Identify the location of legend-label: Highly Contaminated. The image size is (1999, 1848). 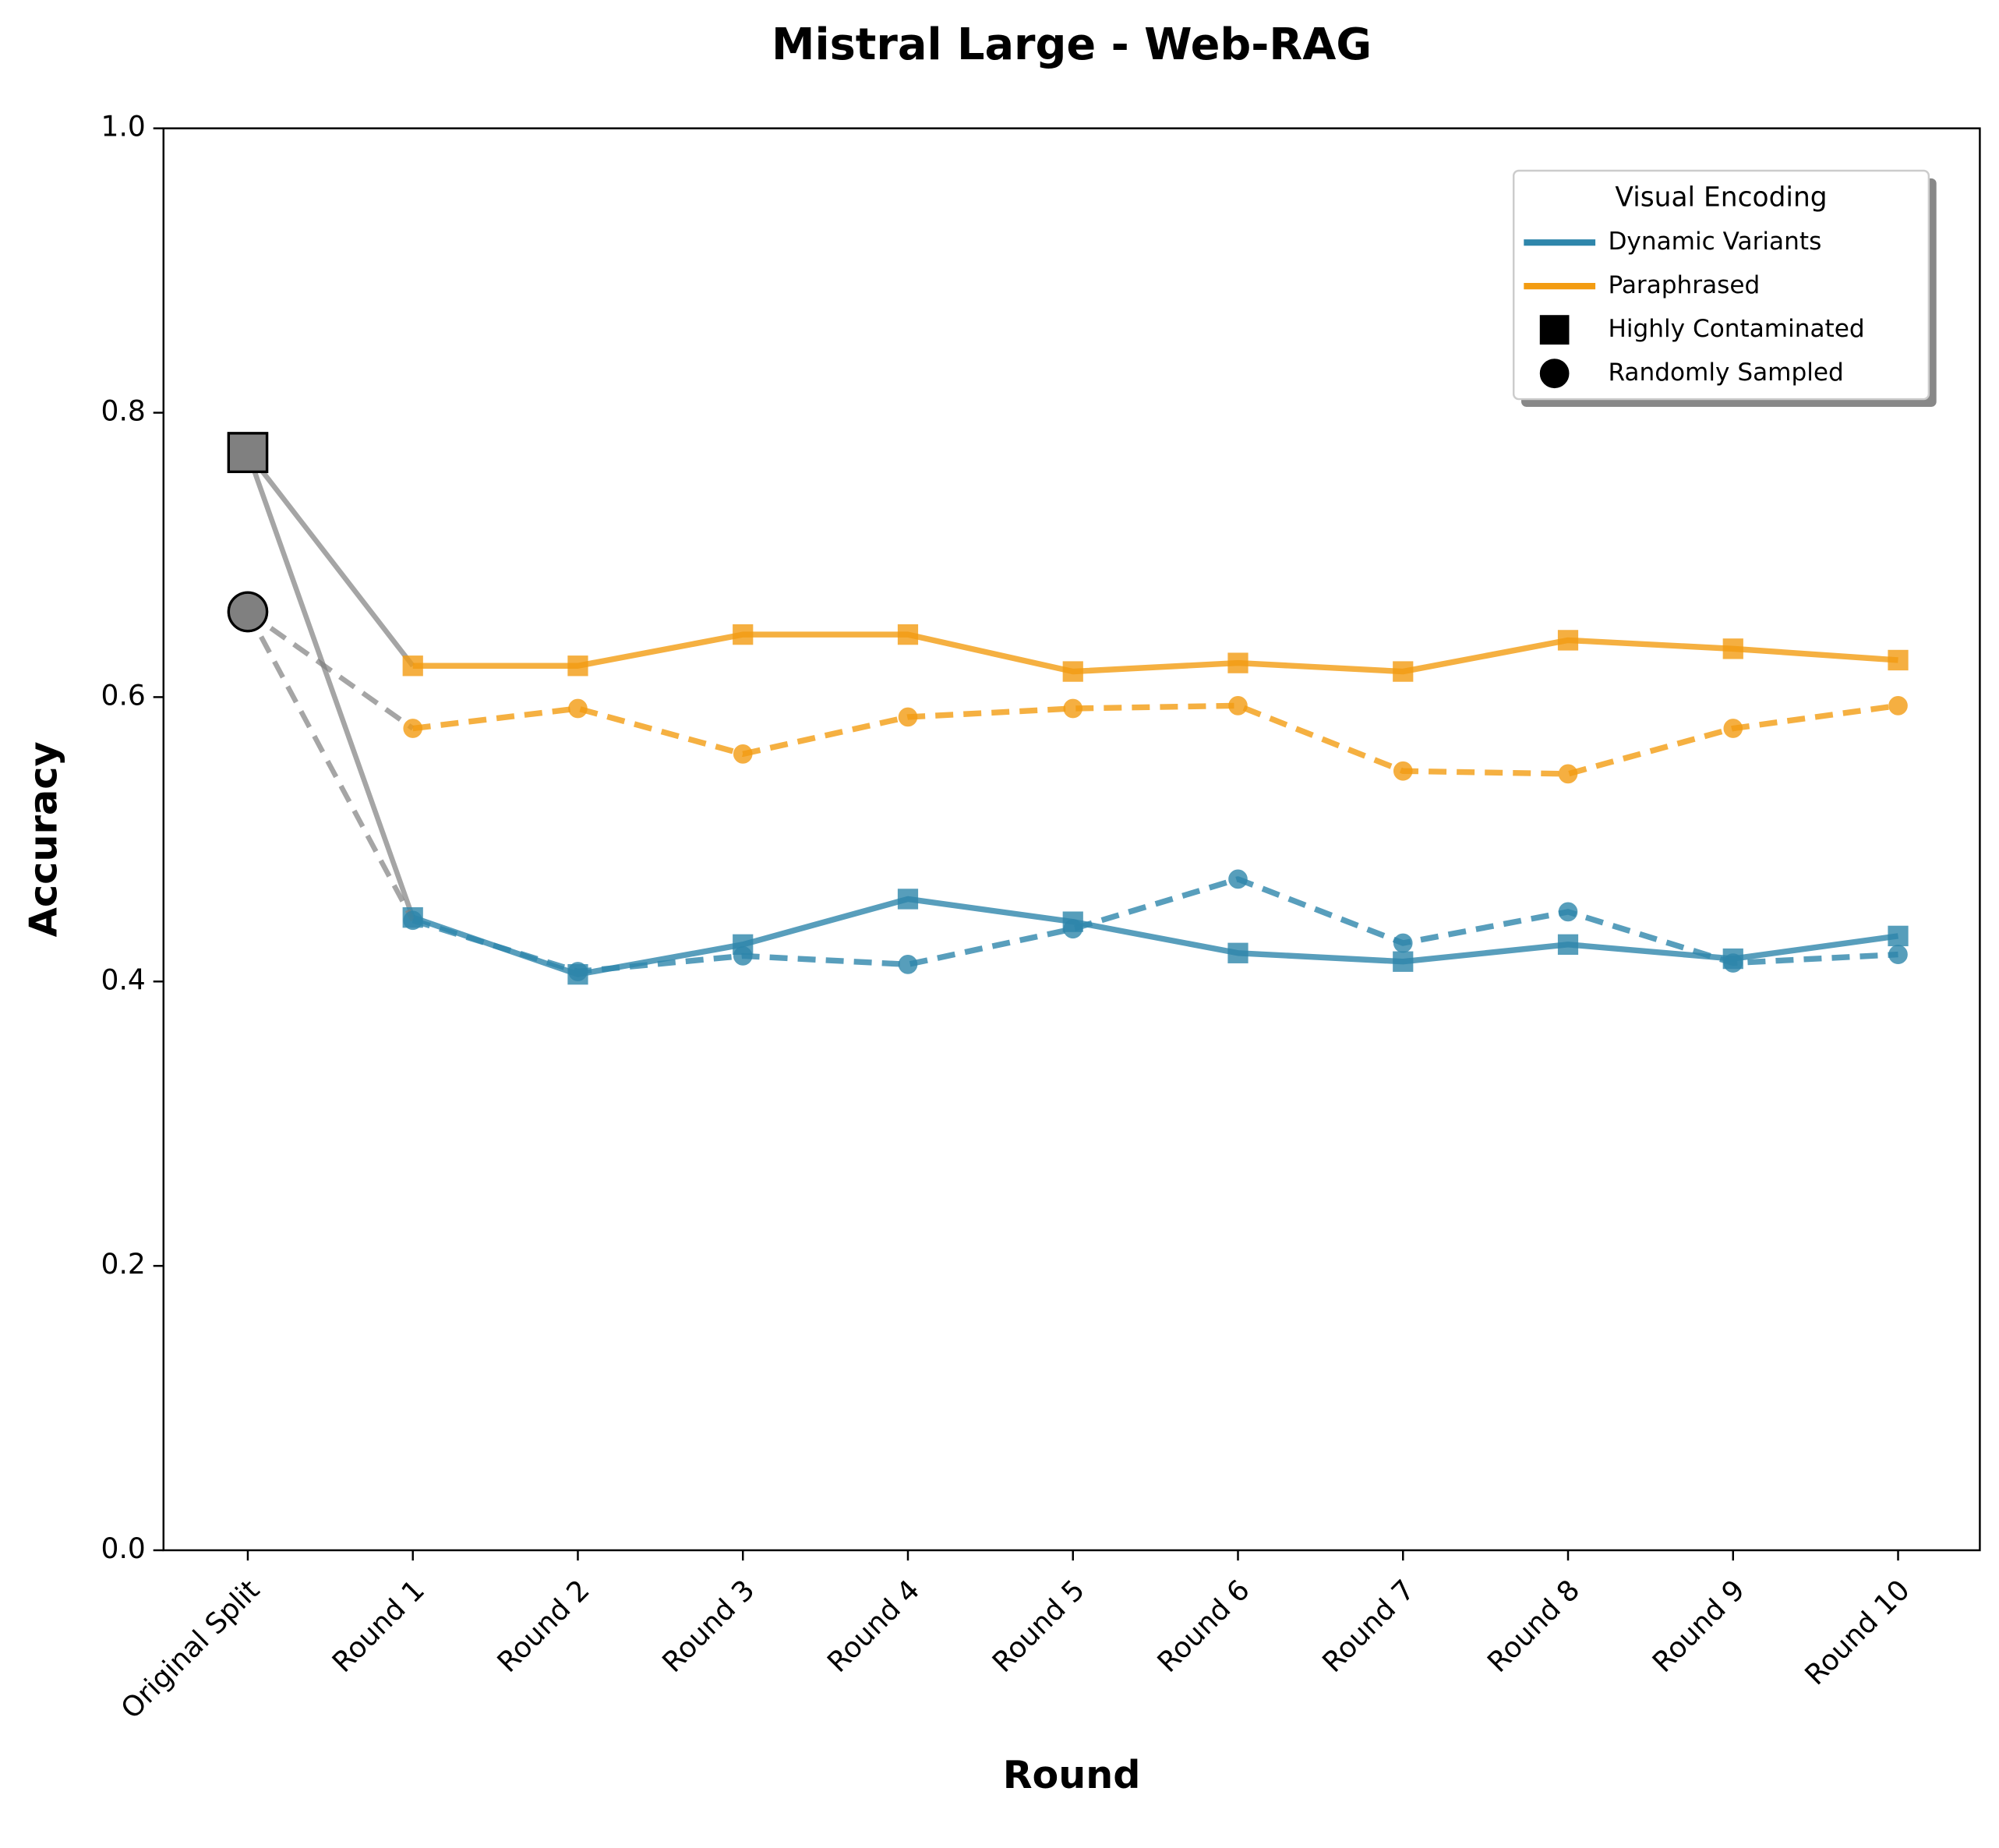
(1736, 329).